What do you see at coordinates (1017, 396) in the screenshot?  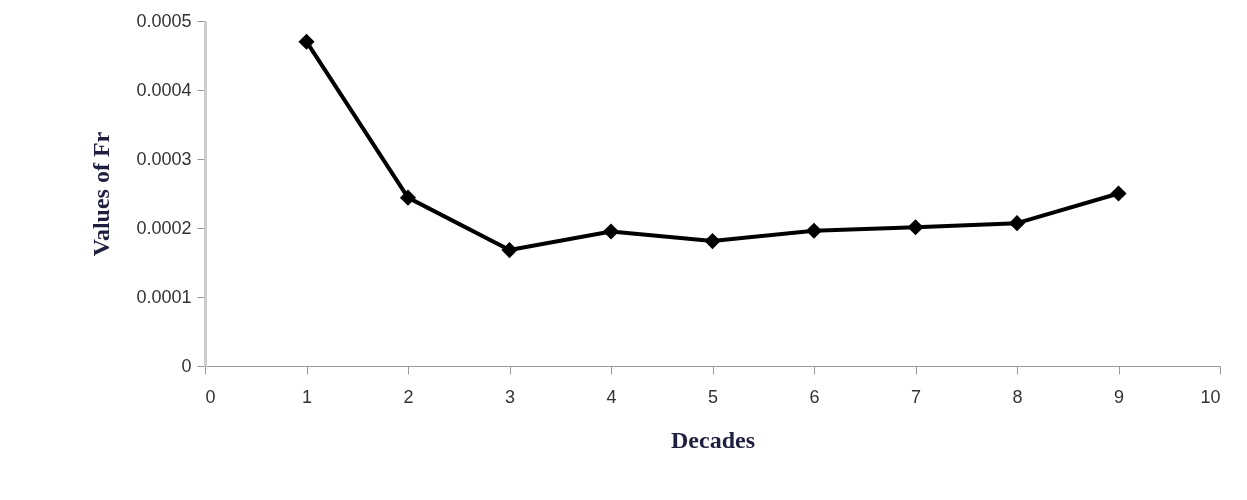 I see `x-tick-label: 8` at bounding box center [1017, 396].